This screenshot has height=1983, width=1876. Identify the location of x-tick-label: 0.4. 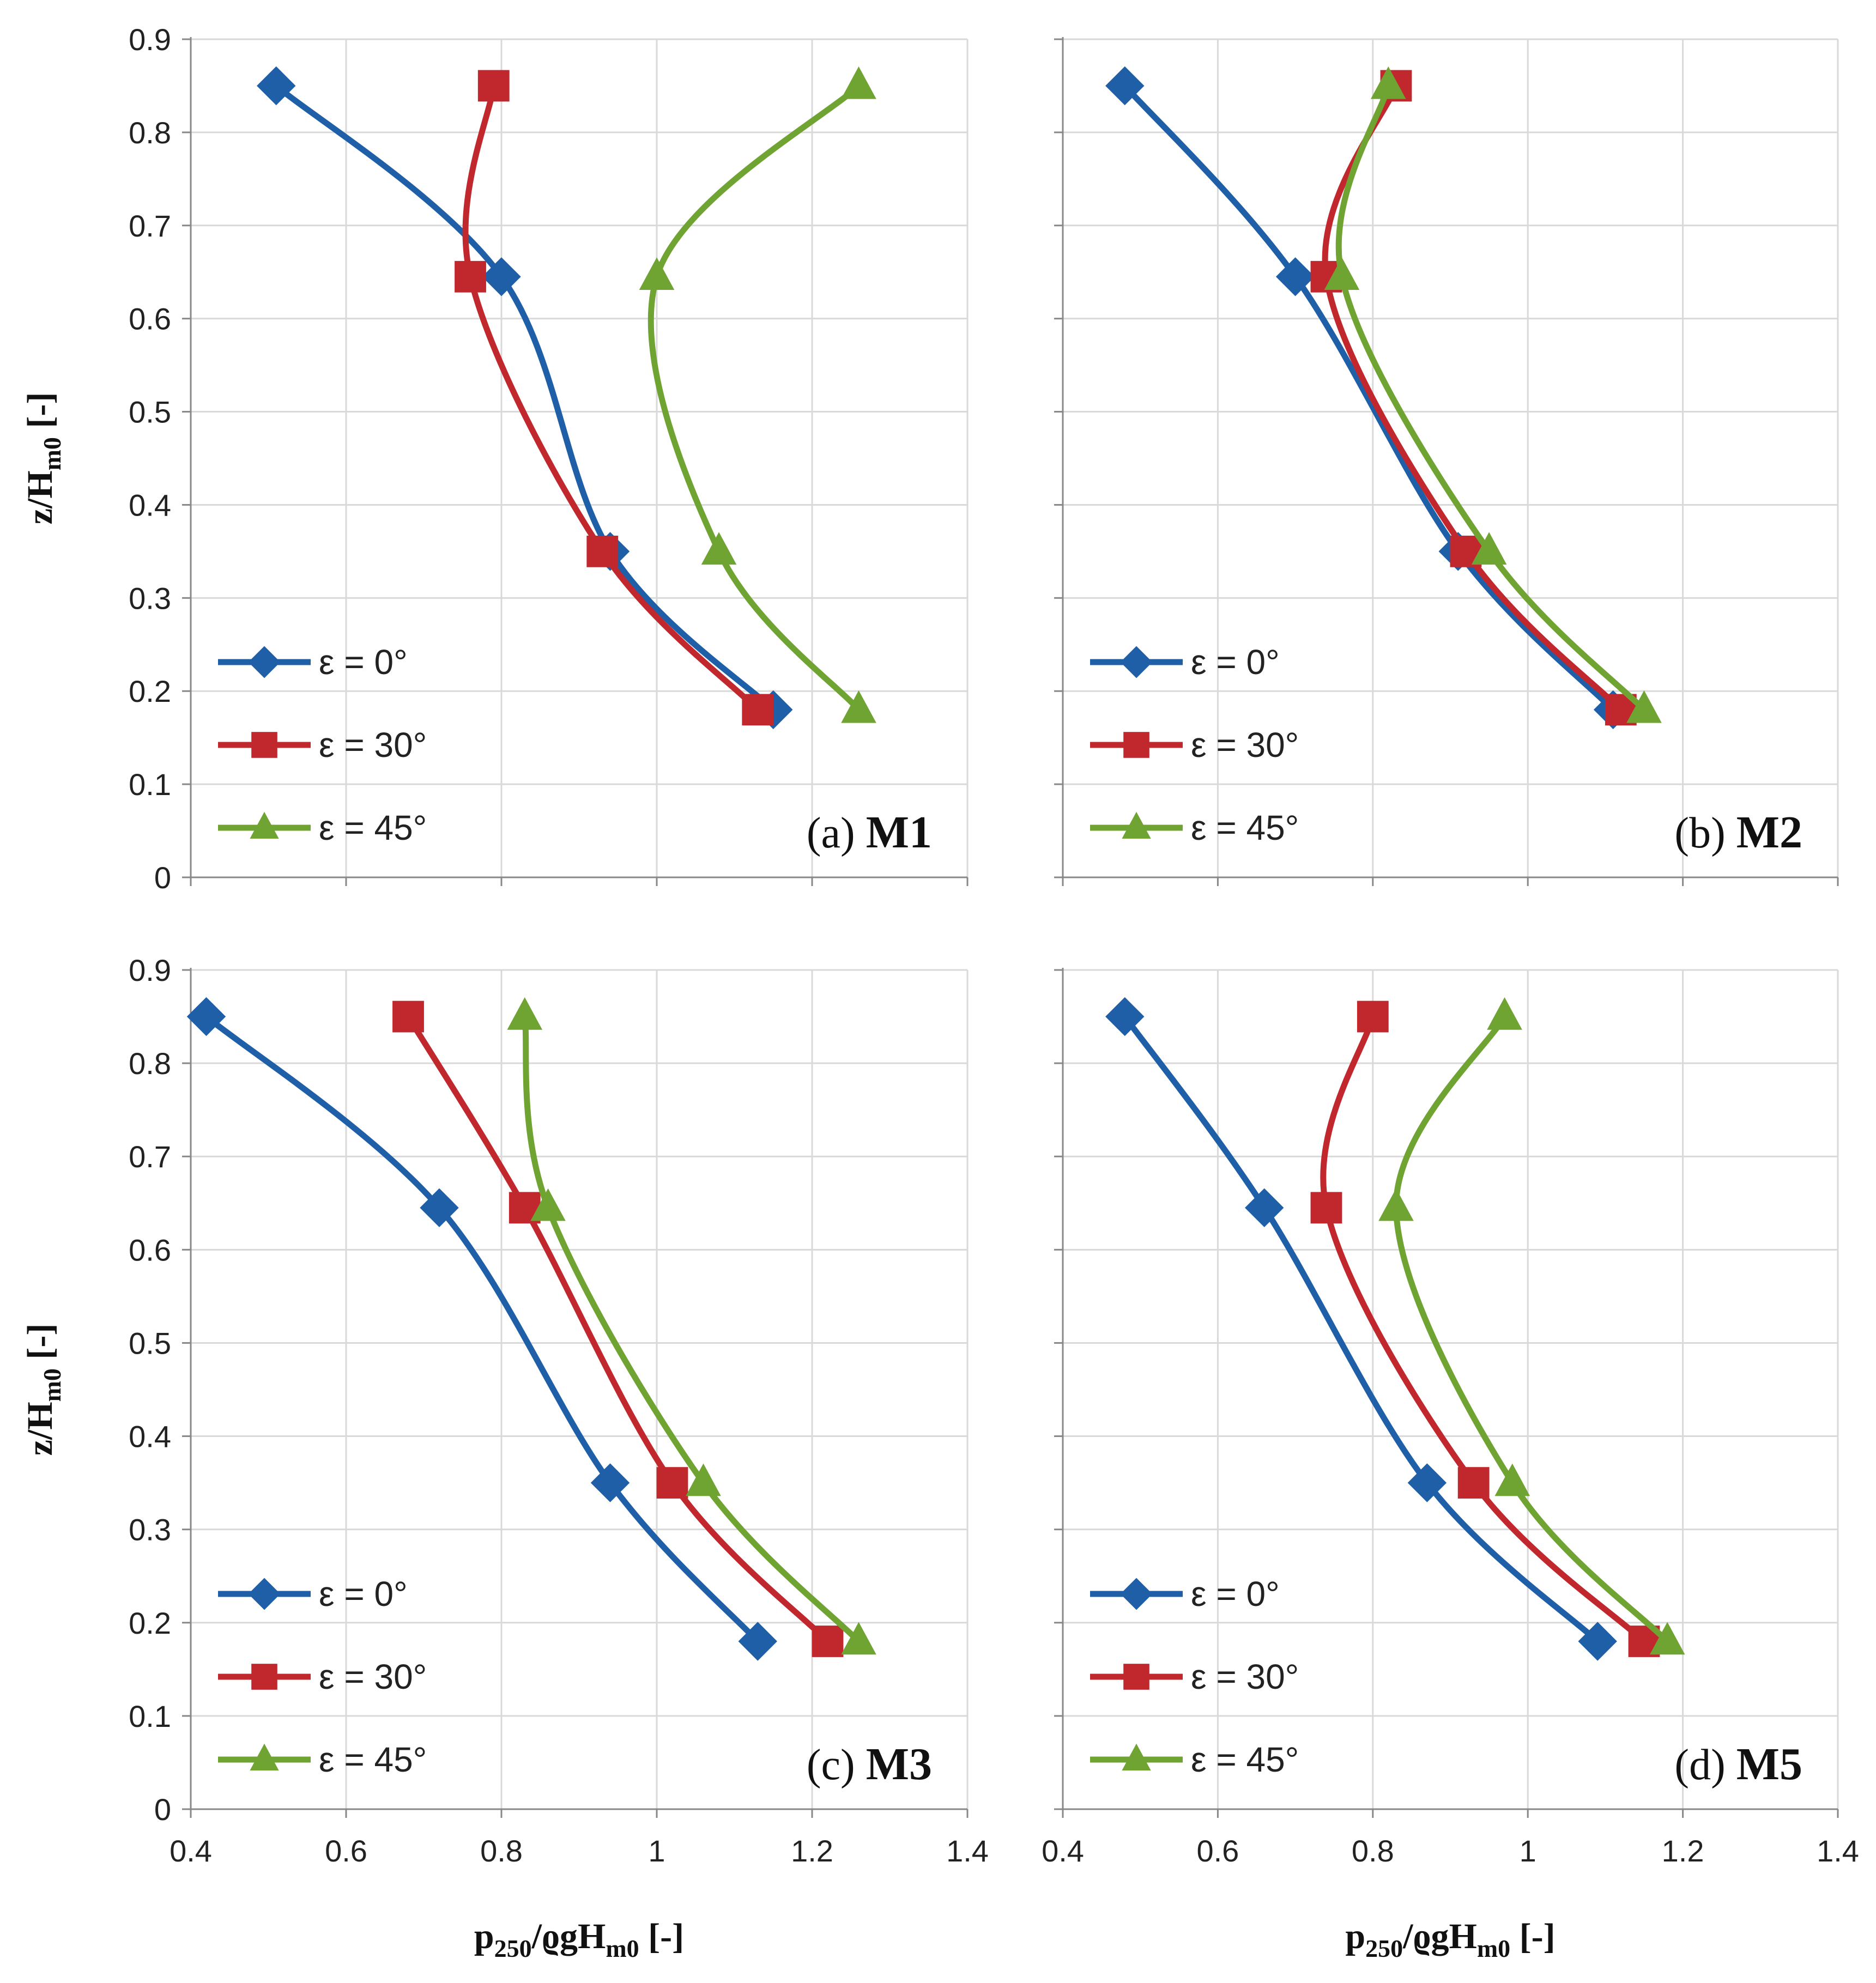
(191, 1851).